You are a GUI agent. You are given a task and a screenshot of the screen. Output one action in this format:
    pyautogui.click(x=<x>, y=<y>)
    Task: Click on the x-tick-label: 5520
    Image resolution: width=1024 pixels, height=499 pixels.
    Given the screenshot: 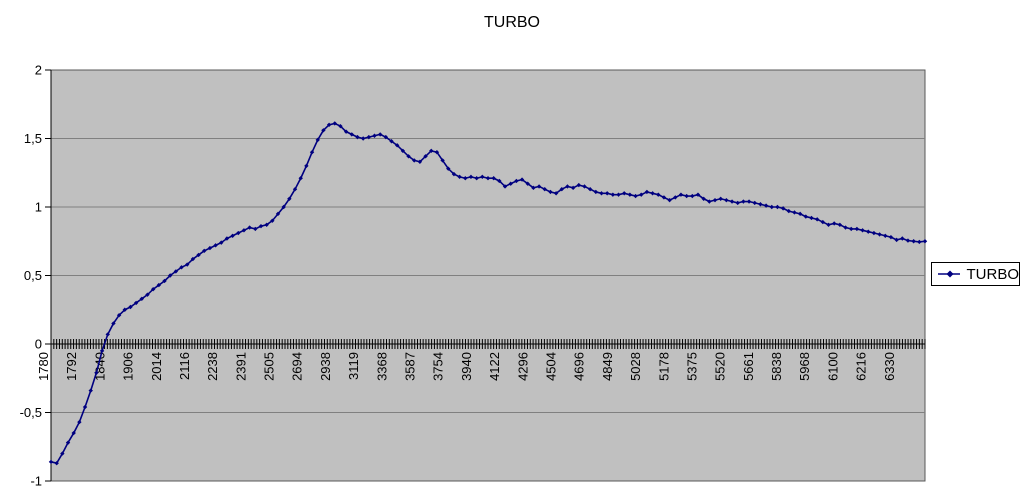 What is the action you would take?
    pyautogui.click(x=720, y=366)
    